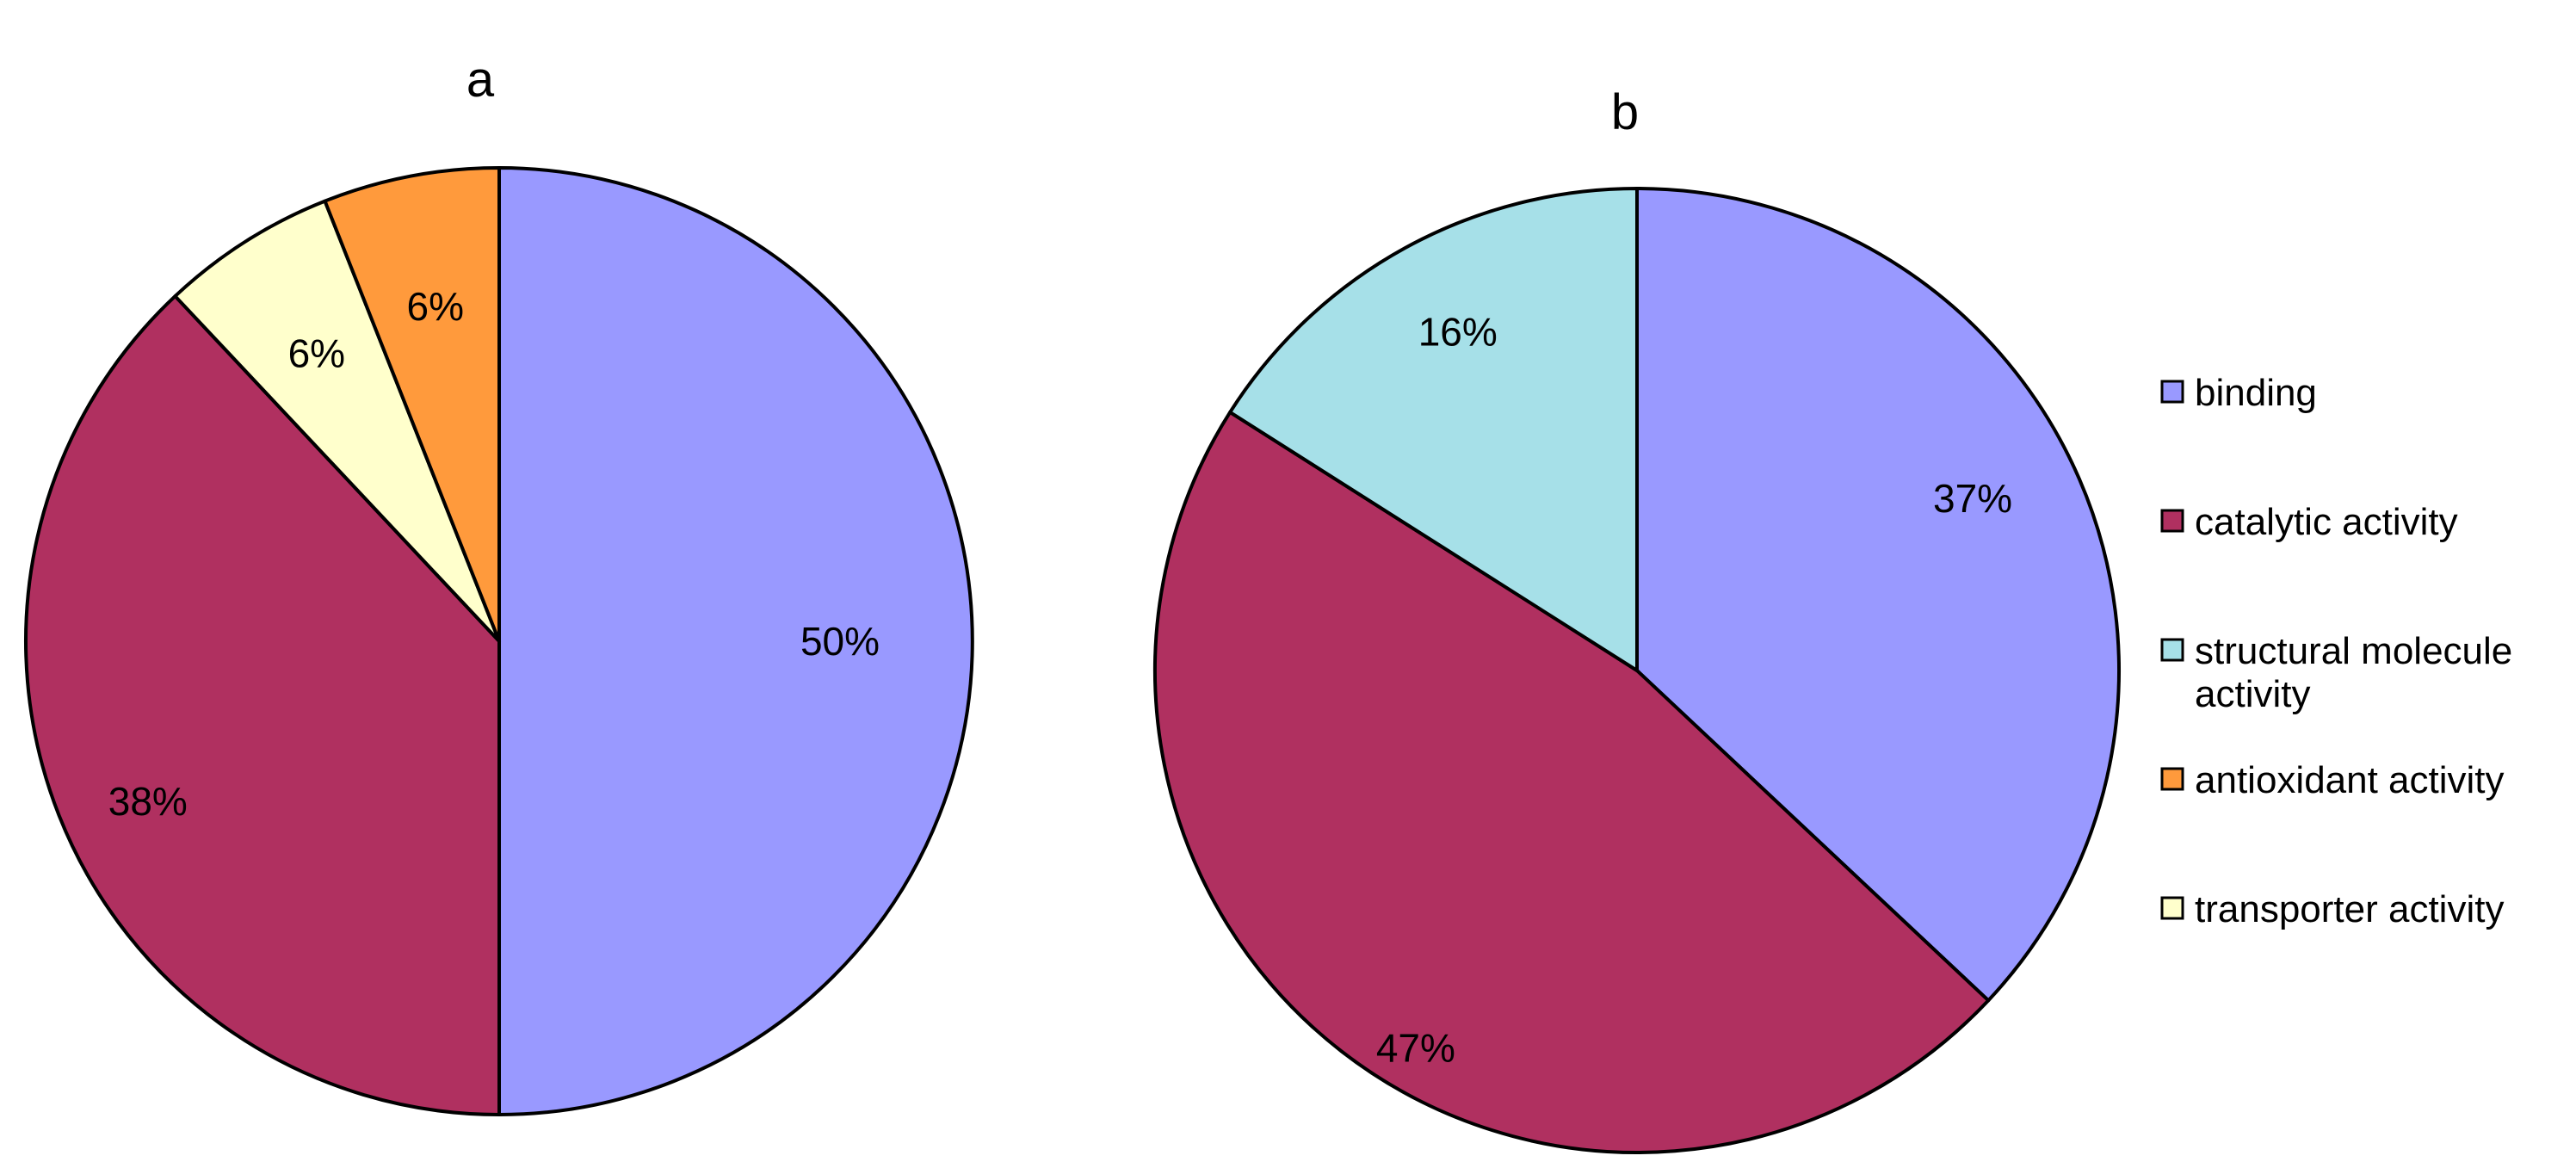 This screenshot has height=1168, width=2576. What do you see at coordinates (1458, 332) in the screenshot?
I see `pie-b-label-structural-molecule-activity: 16%` at bounding box center [1458, 332].